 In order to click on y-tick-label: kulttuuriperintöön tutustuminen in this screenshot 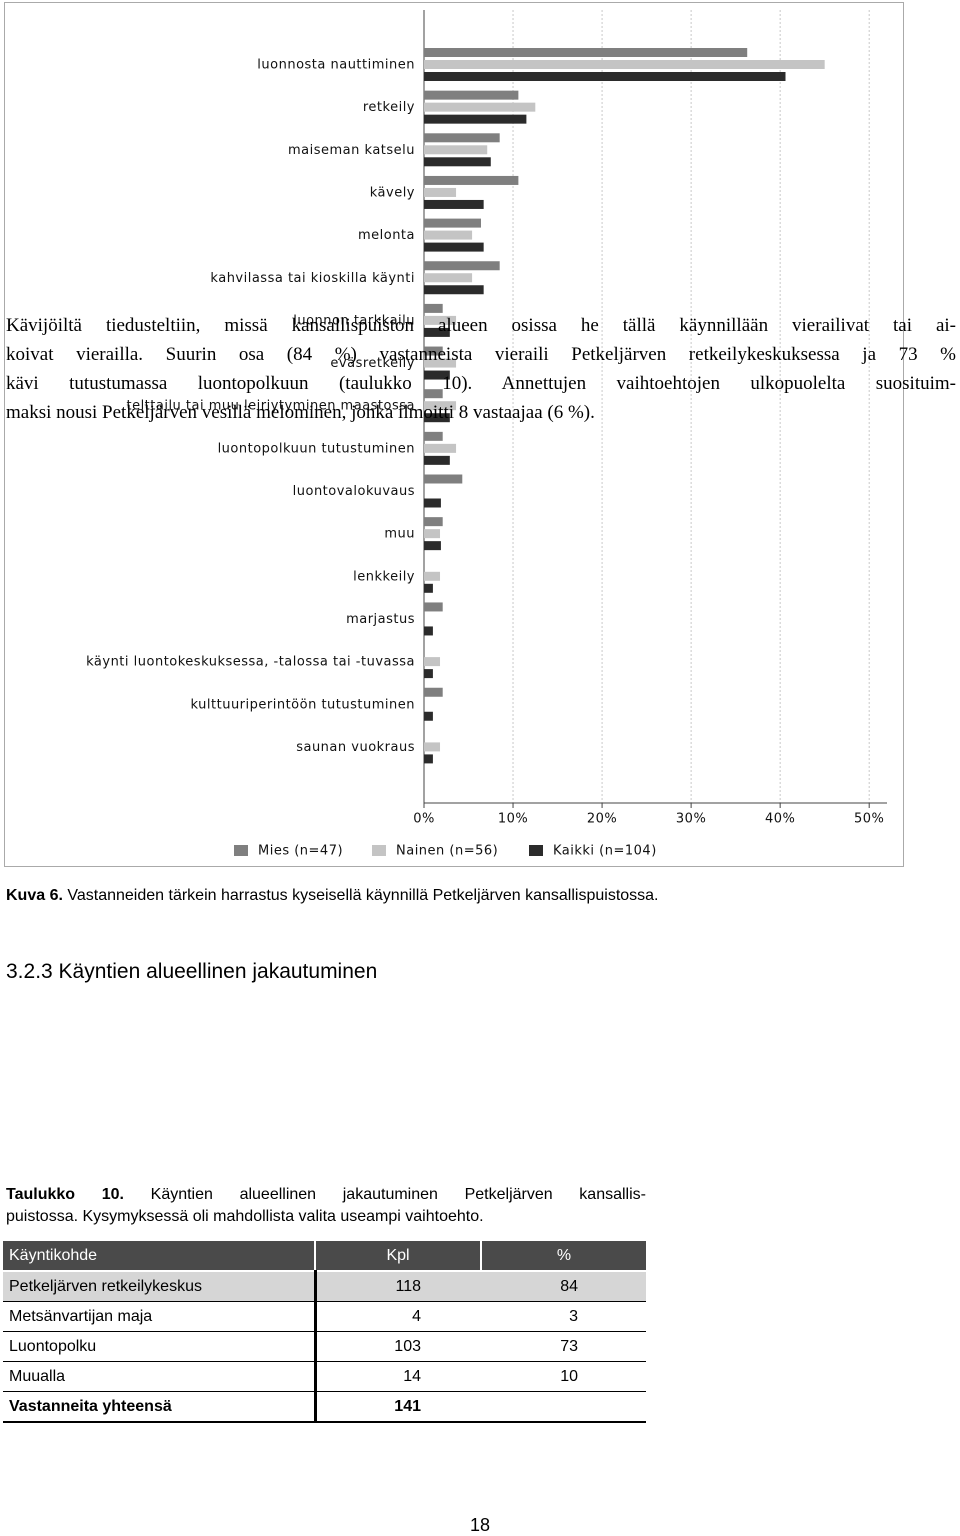, I will do `click(303, 704)`.